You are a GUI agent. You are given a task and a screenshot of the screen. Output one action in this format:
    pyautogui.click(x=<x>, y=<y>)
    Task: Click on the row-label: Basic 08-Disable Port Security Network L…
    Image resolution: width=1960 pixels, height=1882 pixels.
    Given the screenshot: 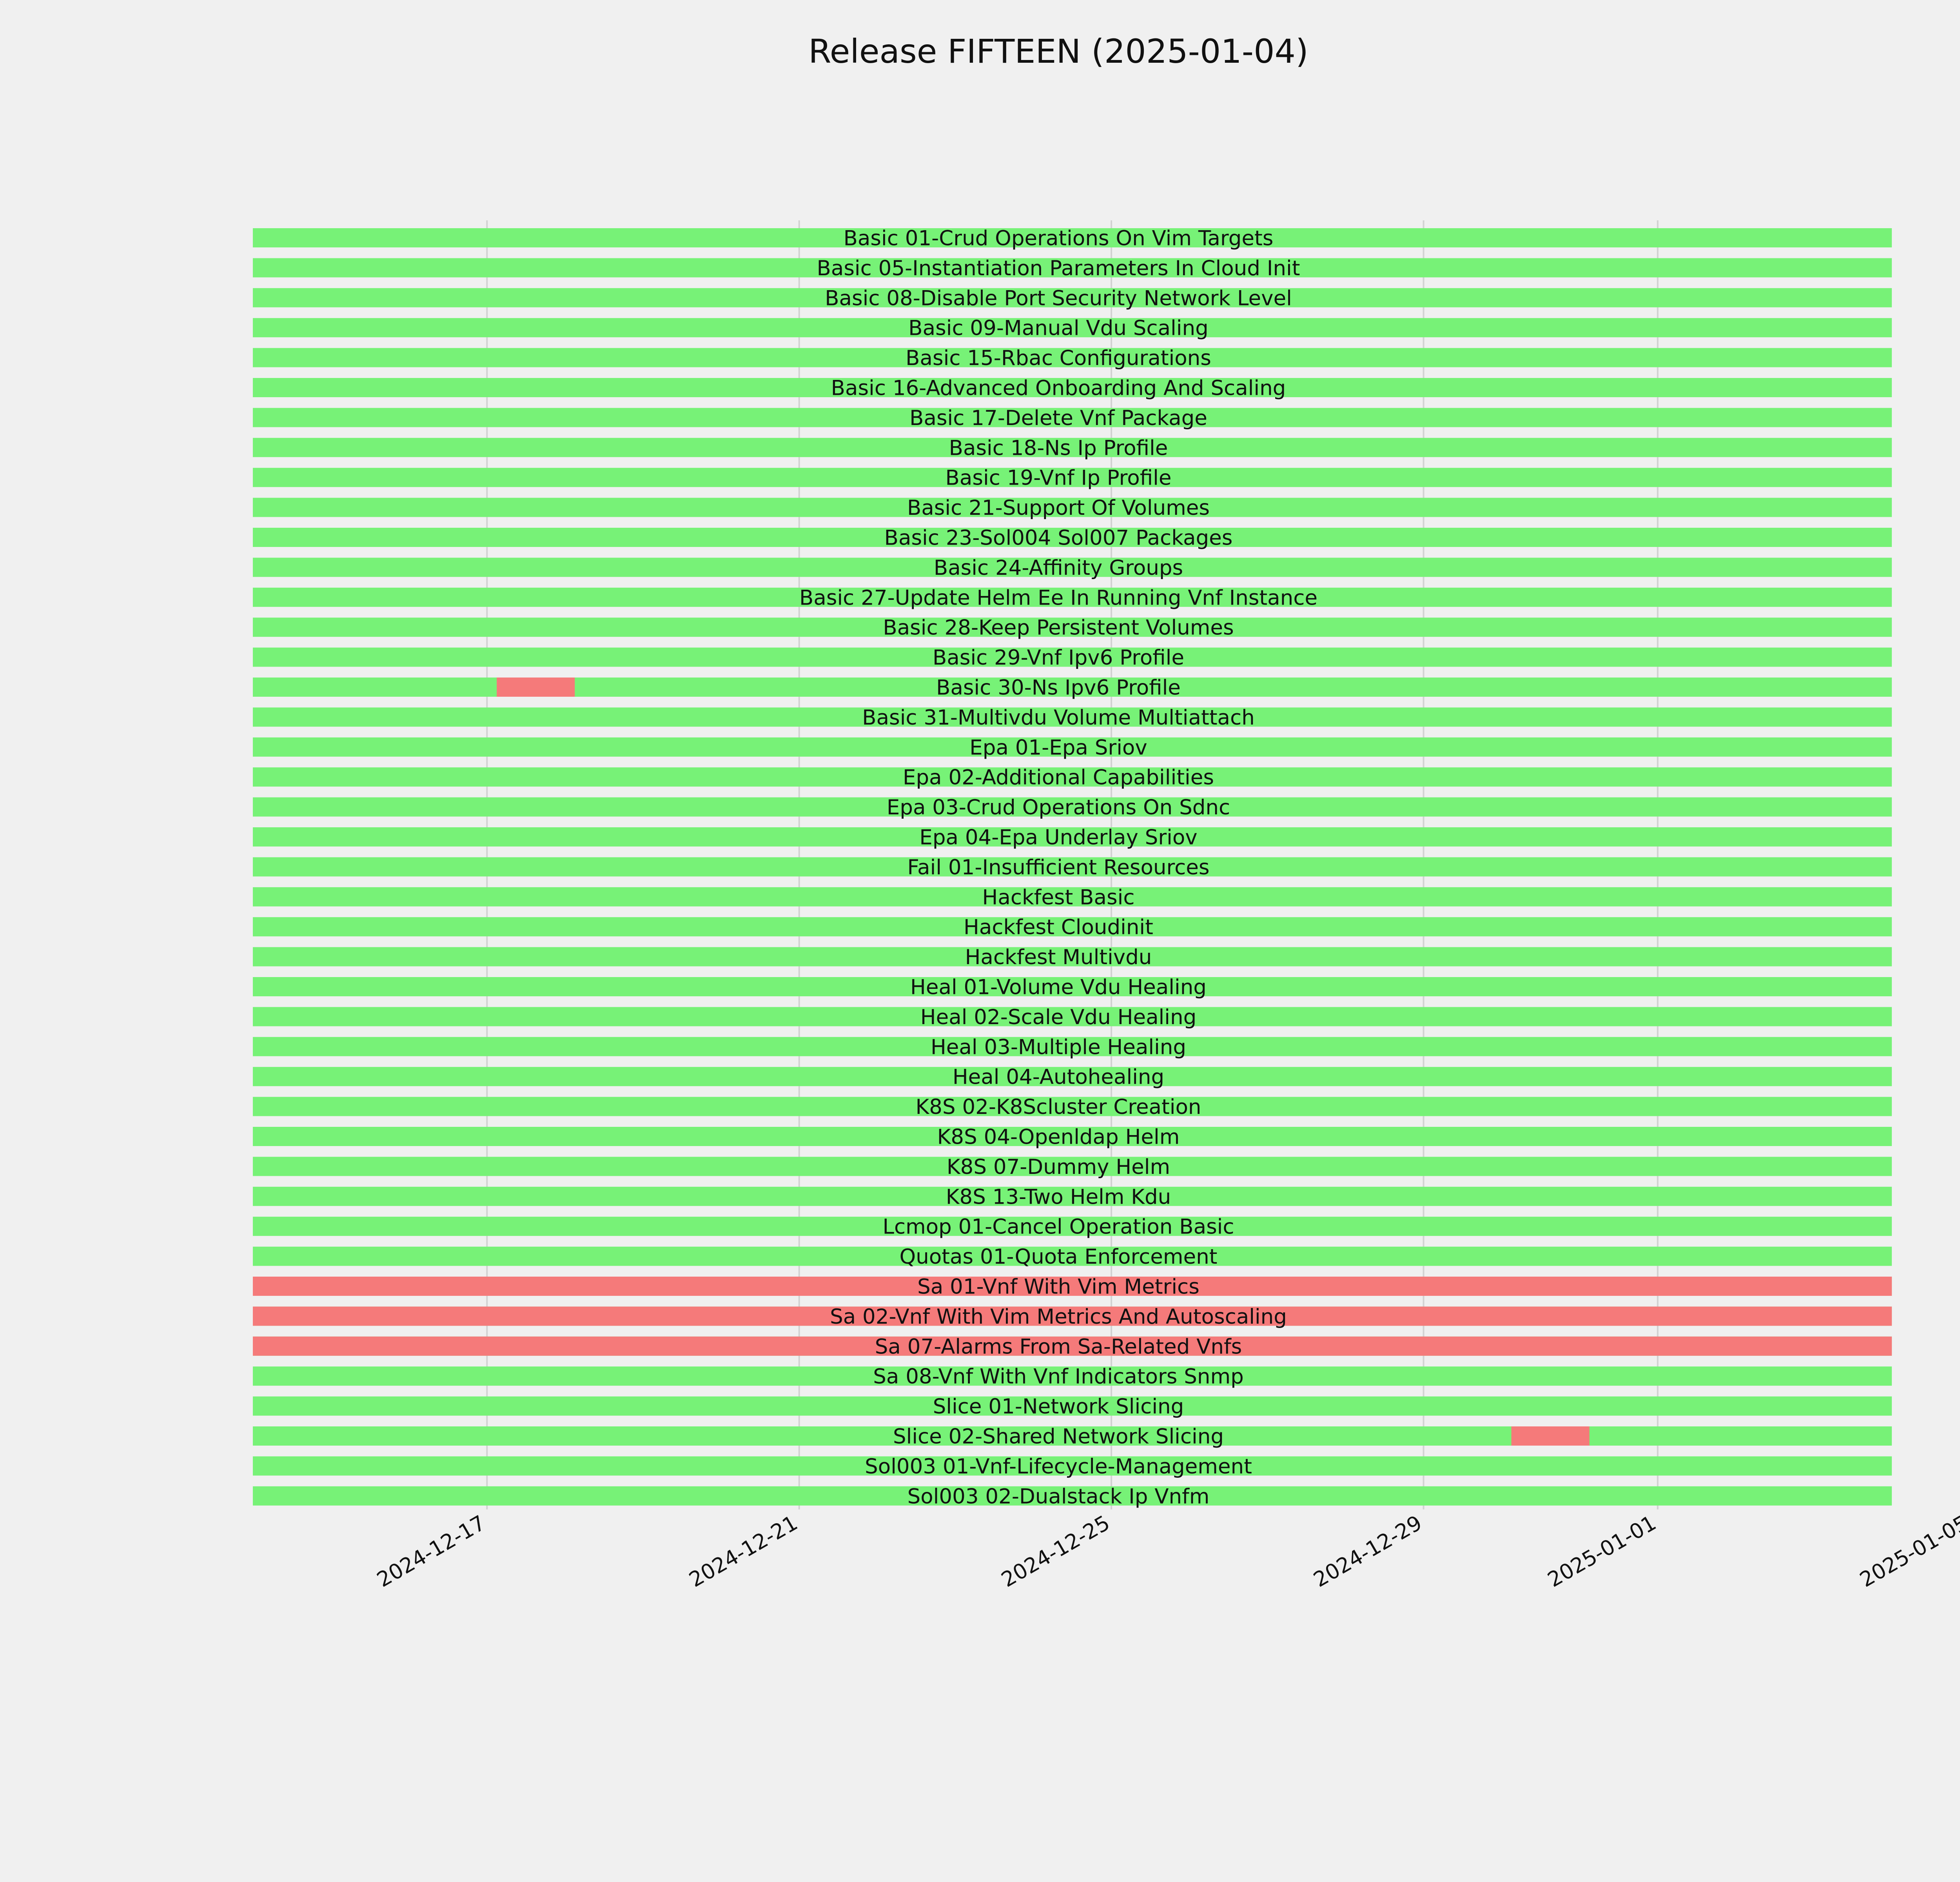 What is the action you would take?
    pyautogui.click(x=1058, y=298)
    